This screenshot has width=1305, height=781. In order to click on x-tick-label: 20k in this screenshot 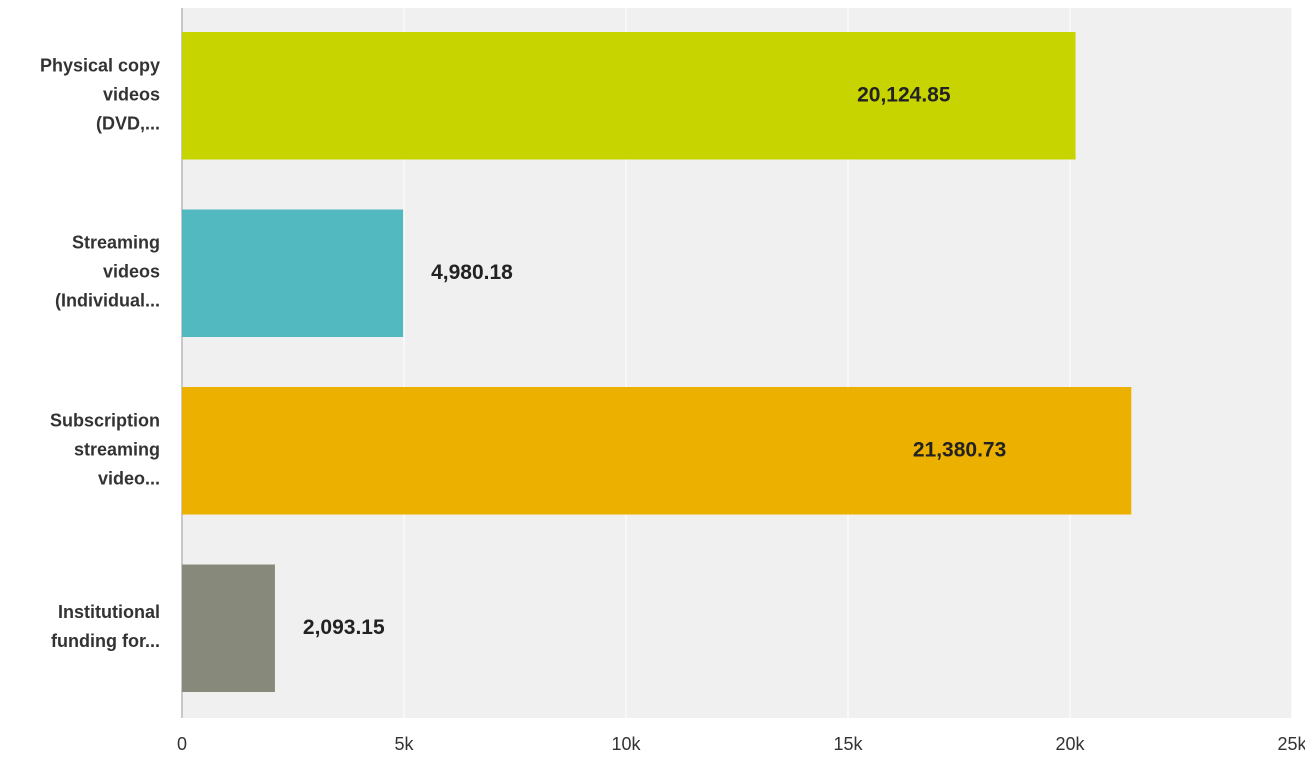, I will do `click(1070, 744)`.